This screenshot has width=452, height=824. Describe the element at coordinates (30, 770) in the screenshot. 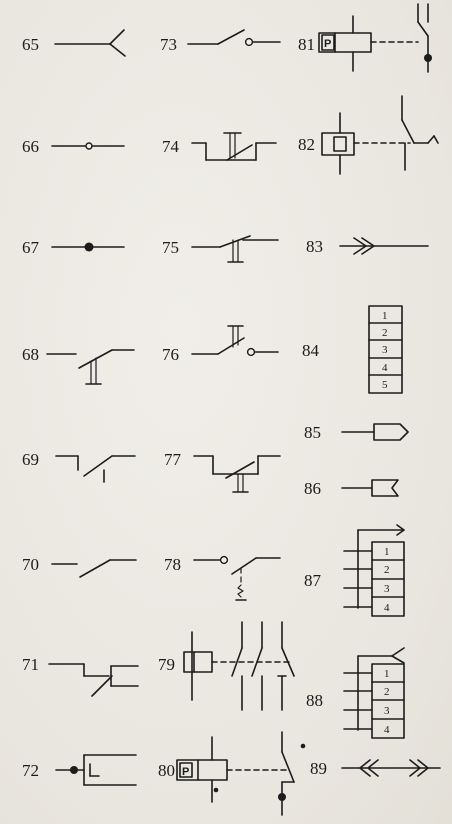

I see `label-72: 72` at that location.